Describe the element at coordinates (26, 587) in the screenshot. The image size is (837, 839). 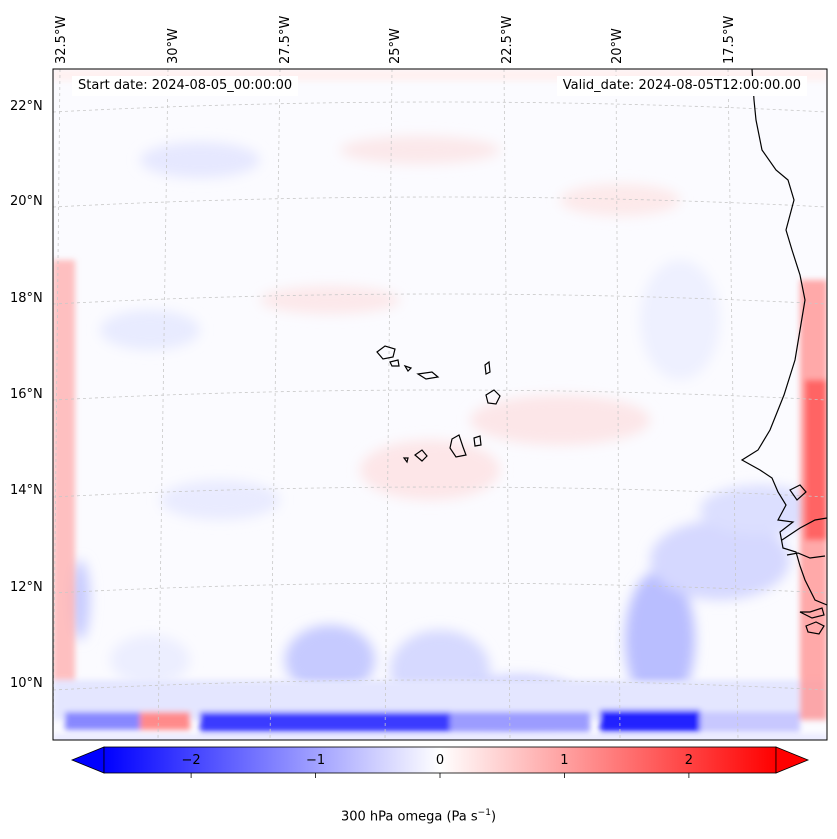
I see `lat-label: 12°N` at that location.